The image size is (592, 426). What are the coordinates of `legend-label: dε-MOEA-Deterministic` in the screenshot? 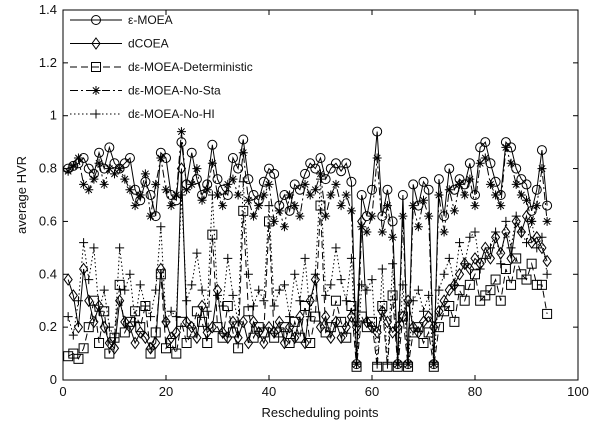 It's located at (190, 67).